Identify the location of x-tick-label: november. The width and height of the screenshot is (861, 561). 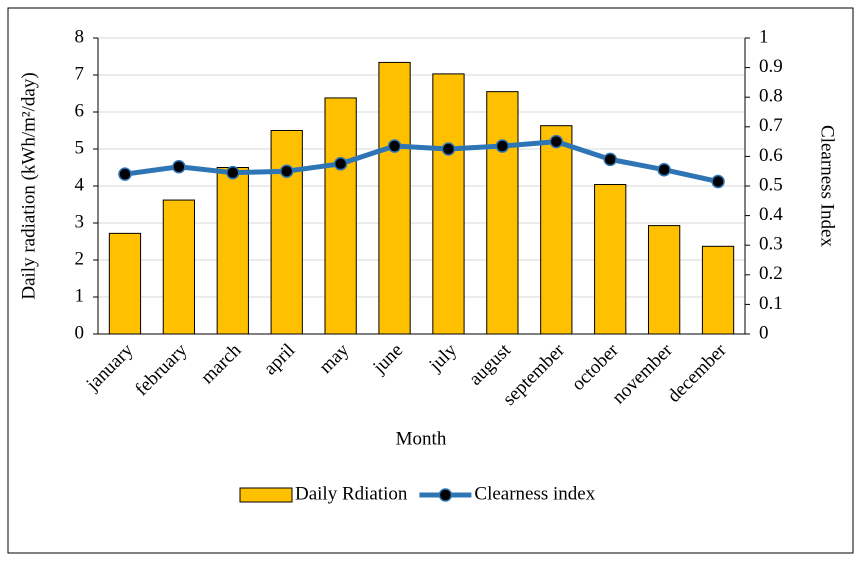
(642, 373).